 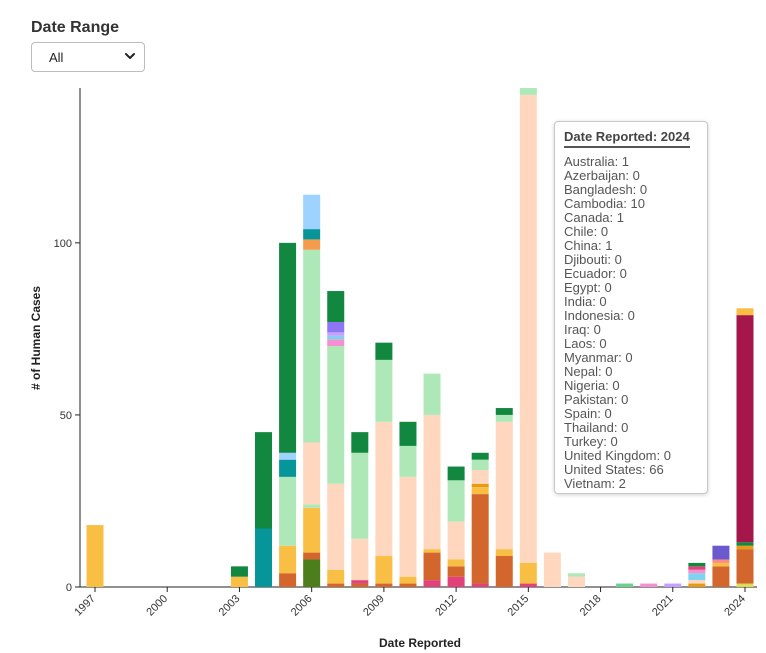 I want to click on bar-segment-2024-australia, so click(x=745, y=585).